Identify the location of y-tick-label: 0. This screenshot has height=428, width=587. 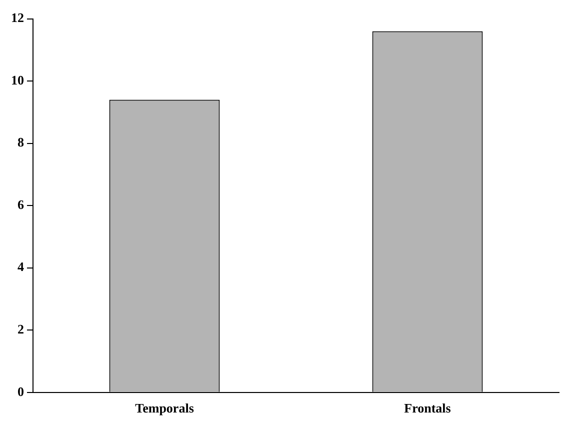
(21, 391).